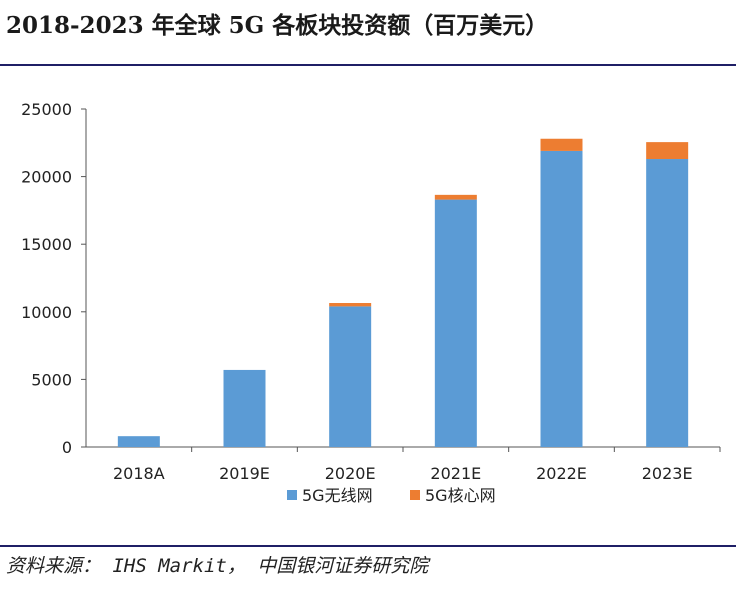 The width and height of the screenshot is (736, 593). What do you see at coordinates (46, 244) in the screenshot?
I see `y-tick-label: 15000` at bounding box center [46, 244].